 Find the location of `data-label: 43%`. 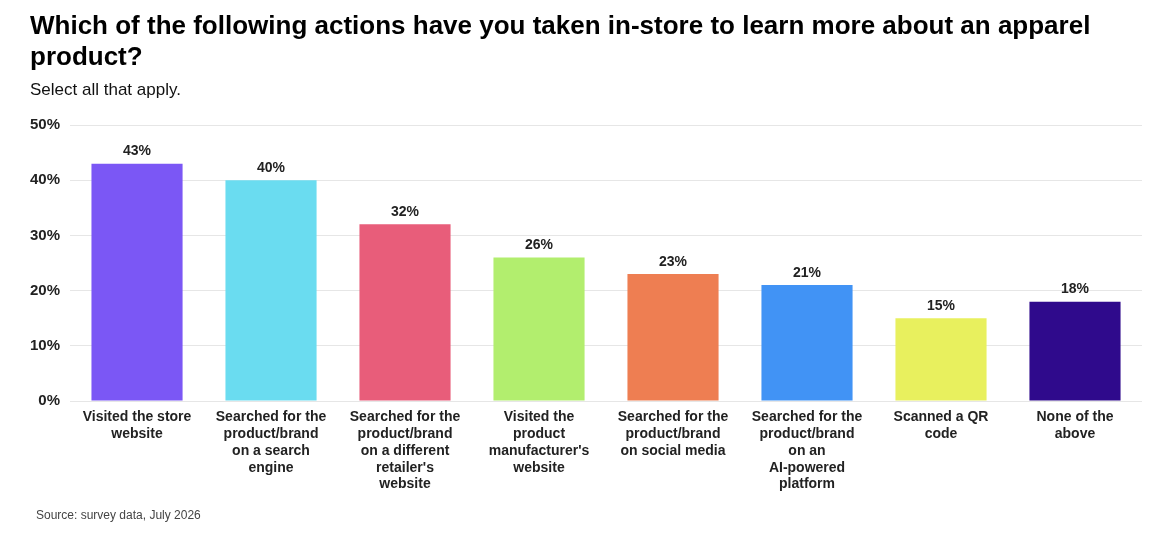

data-label: 43% is located at coordinates (137, 150).